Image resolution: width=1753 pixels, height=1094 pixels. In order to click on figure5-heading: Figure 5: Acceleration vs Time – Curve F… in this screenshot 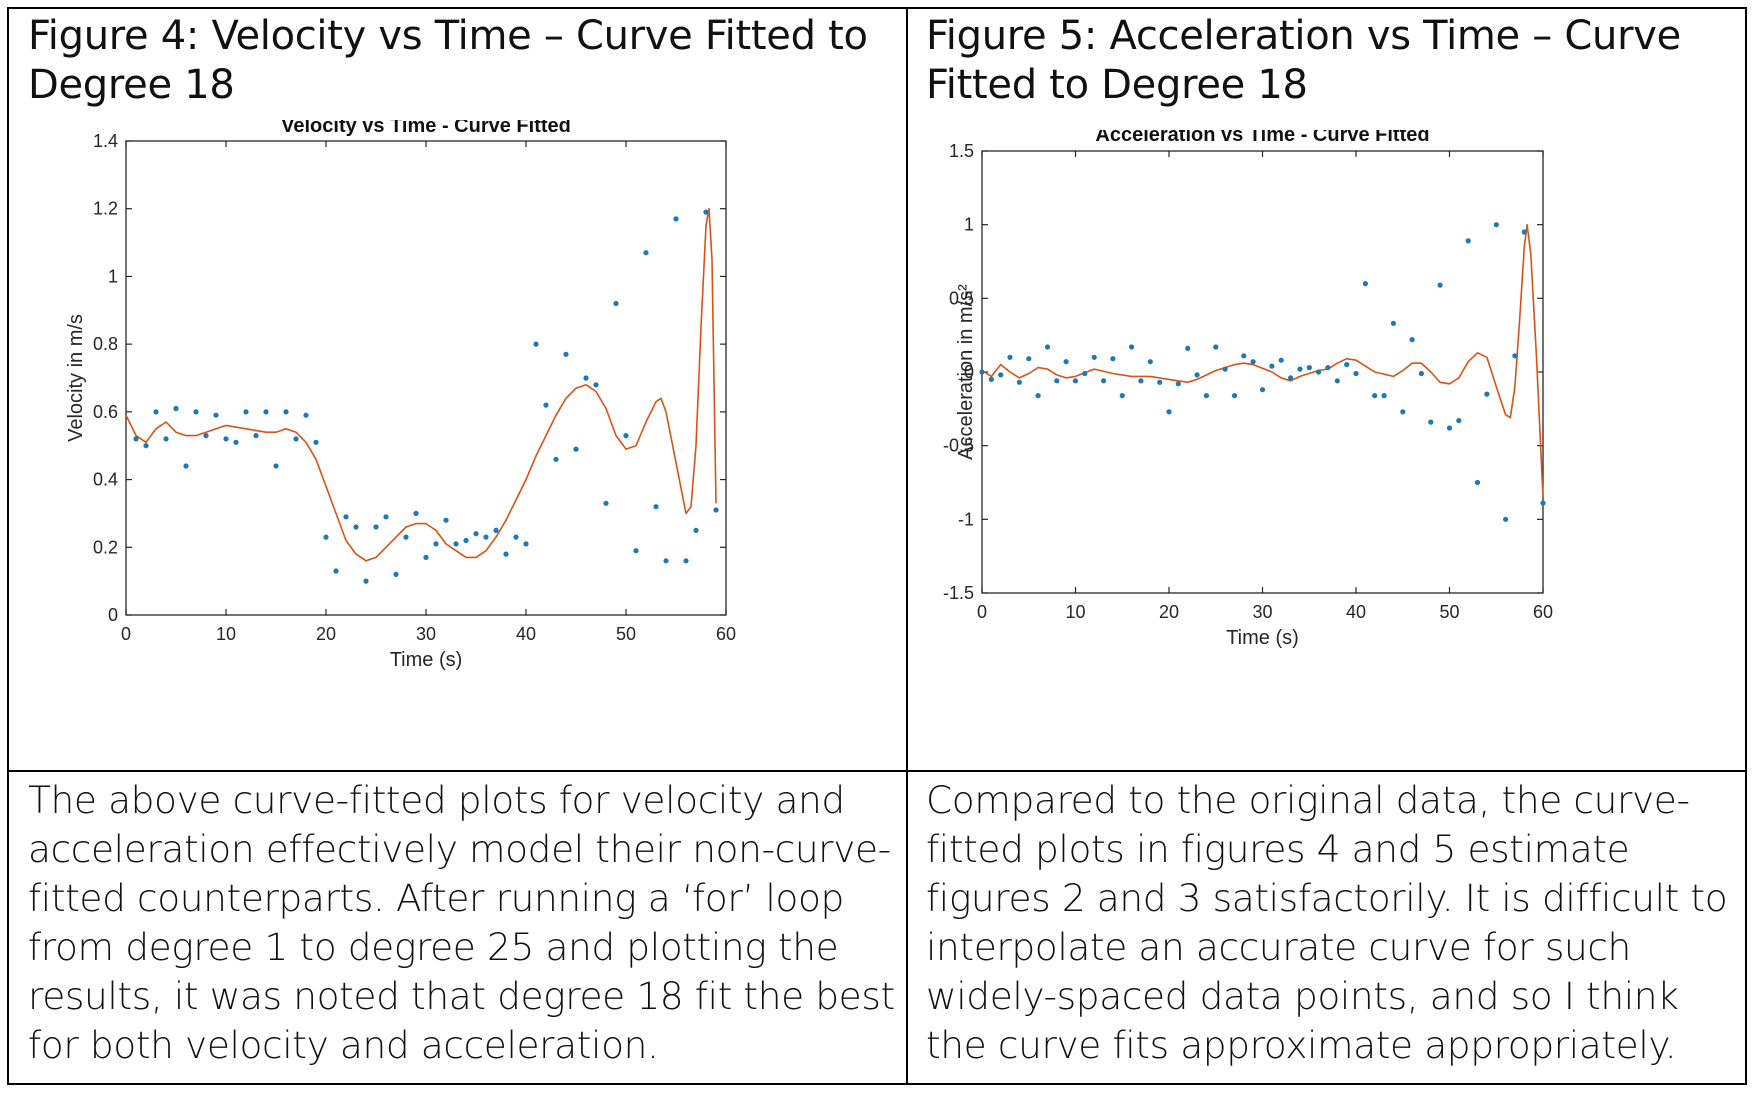, I will do `click(1303, 60)`.